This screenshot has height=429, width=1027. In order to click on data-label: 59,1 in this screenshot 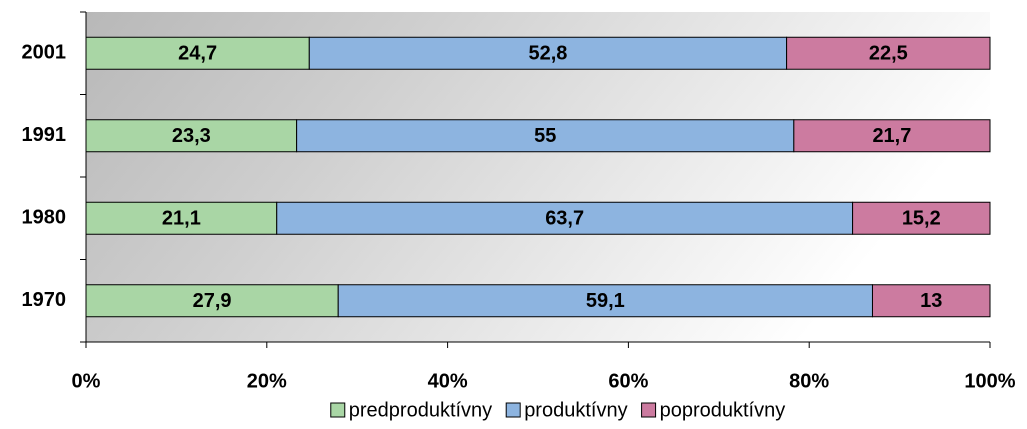, I will do `click(605, 301)`.